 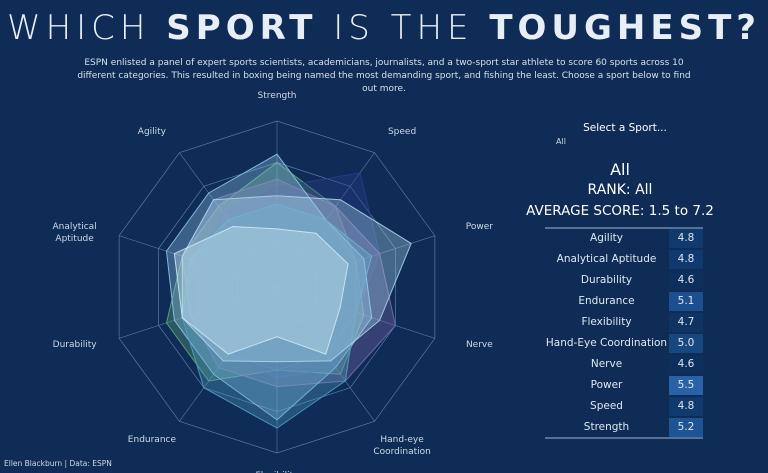 I want to click on row-score: 4.7, so click(x=686, y=322).